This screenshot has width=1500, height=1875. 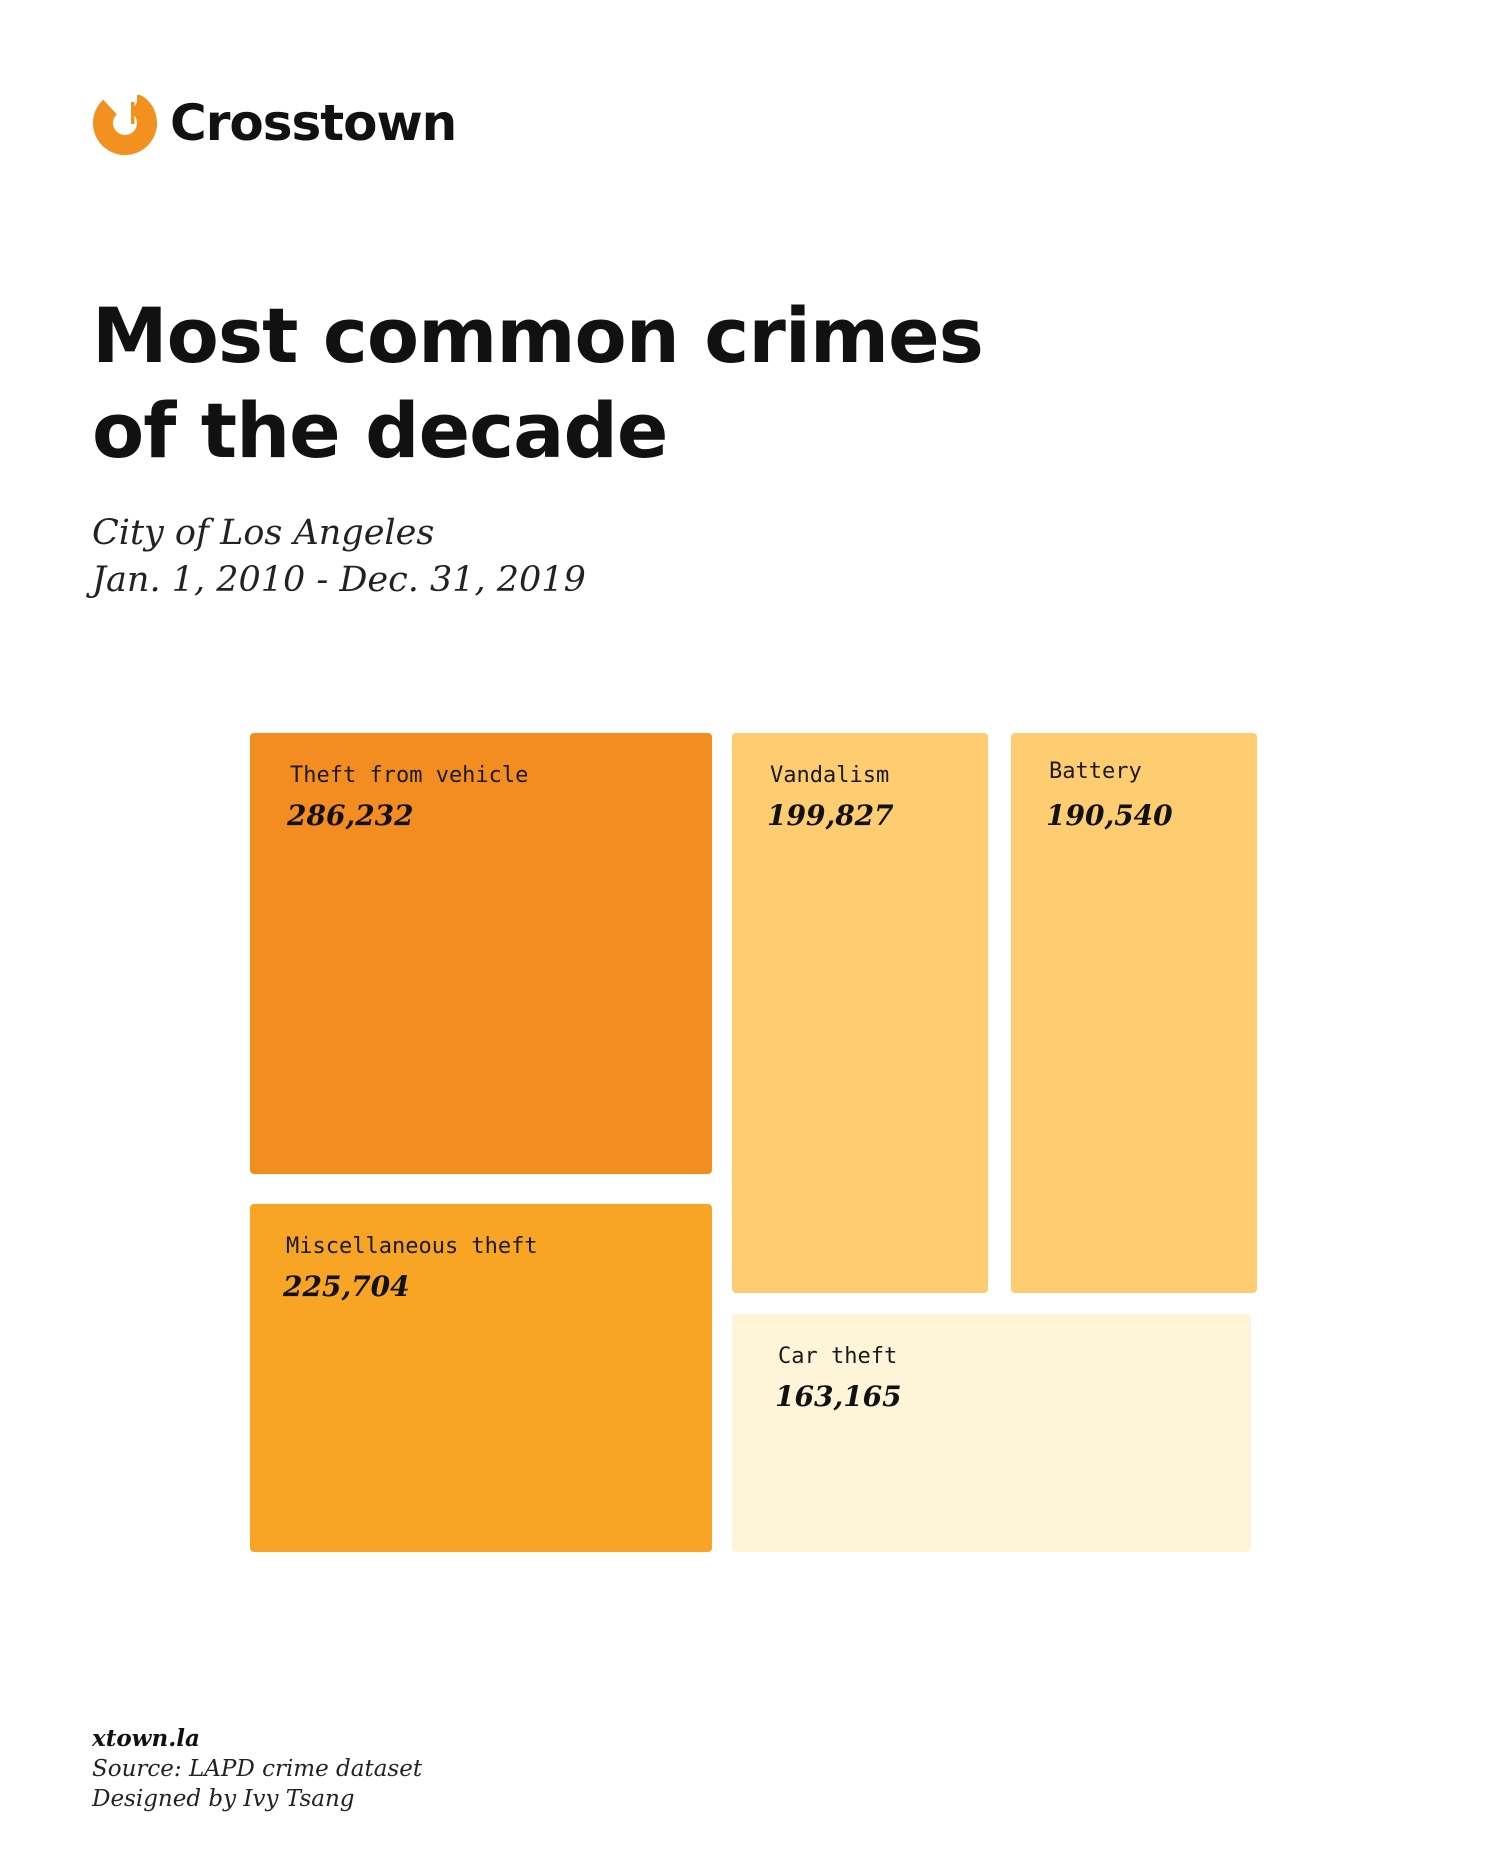 I want to click on tile-value: 286,232, so click(x=350, y=815).